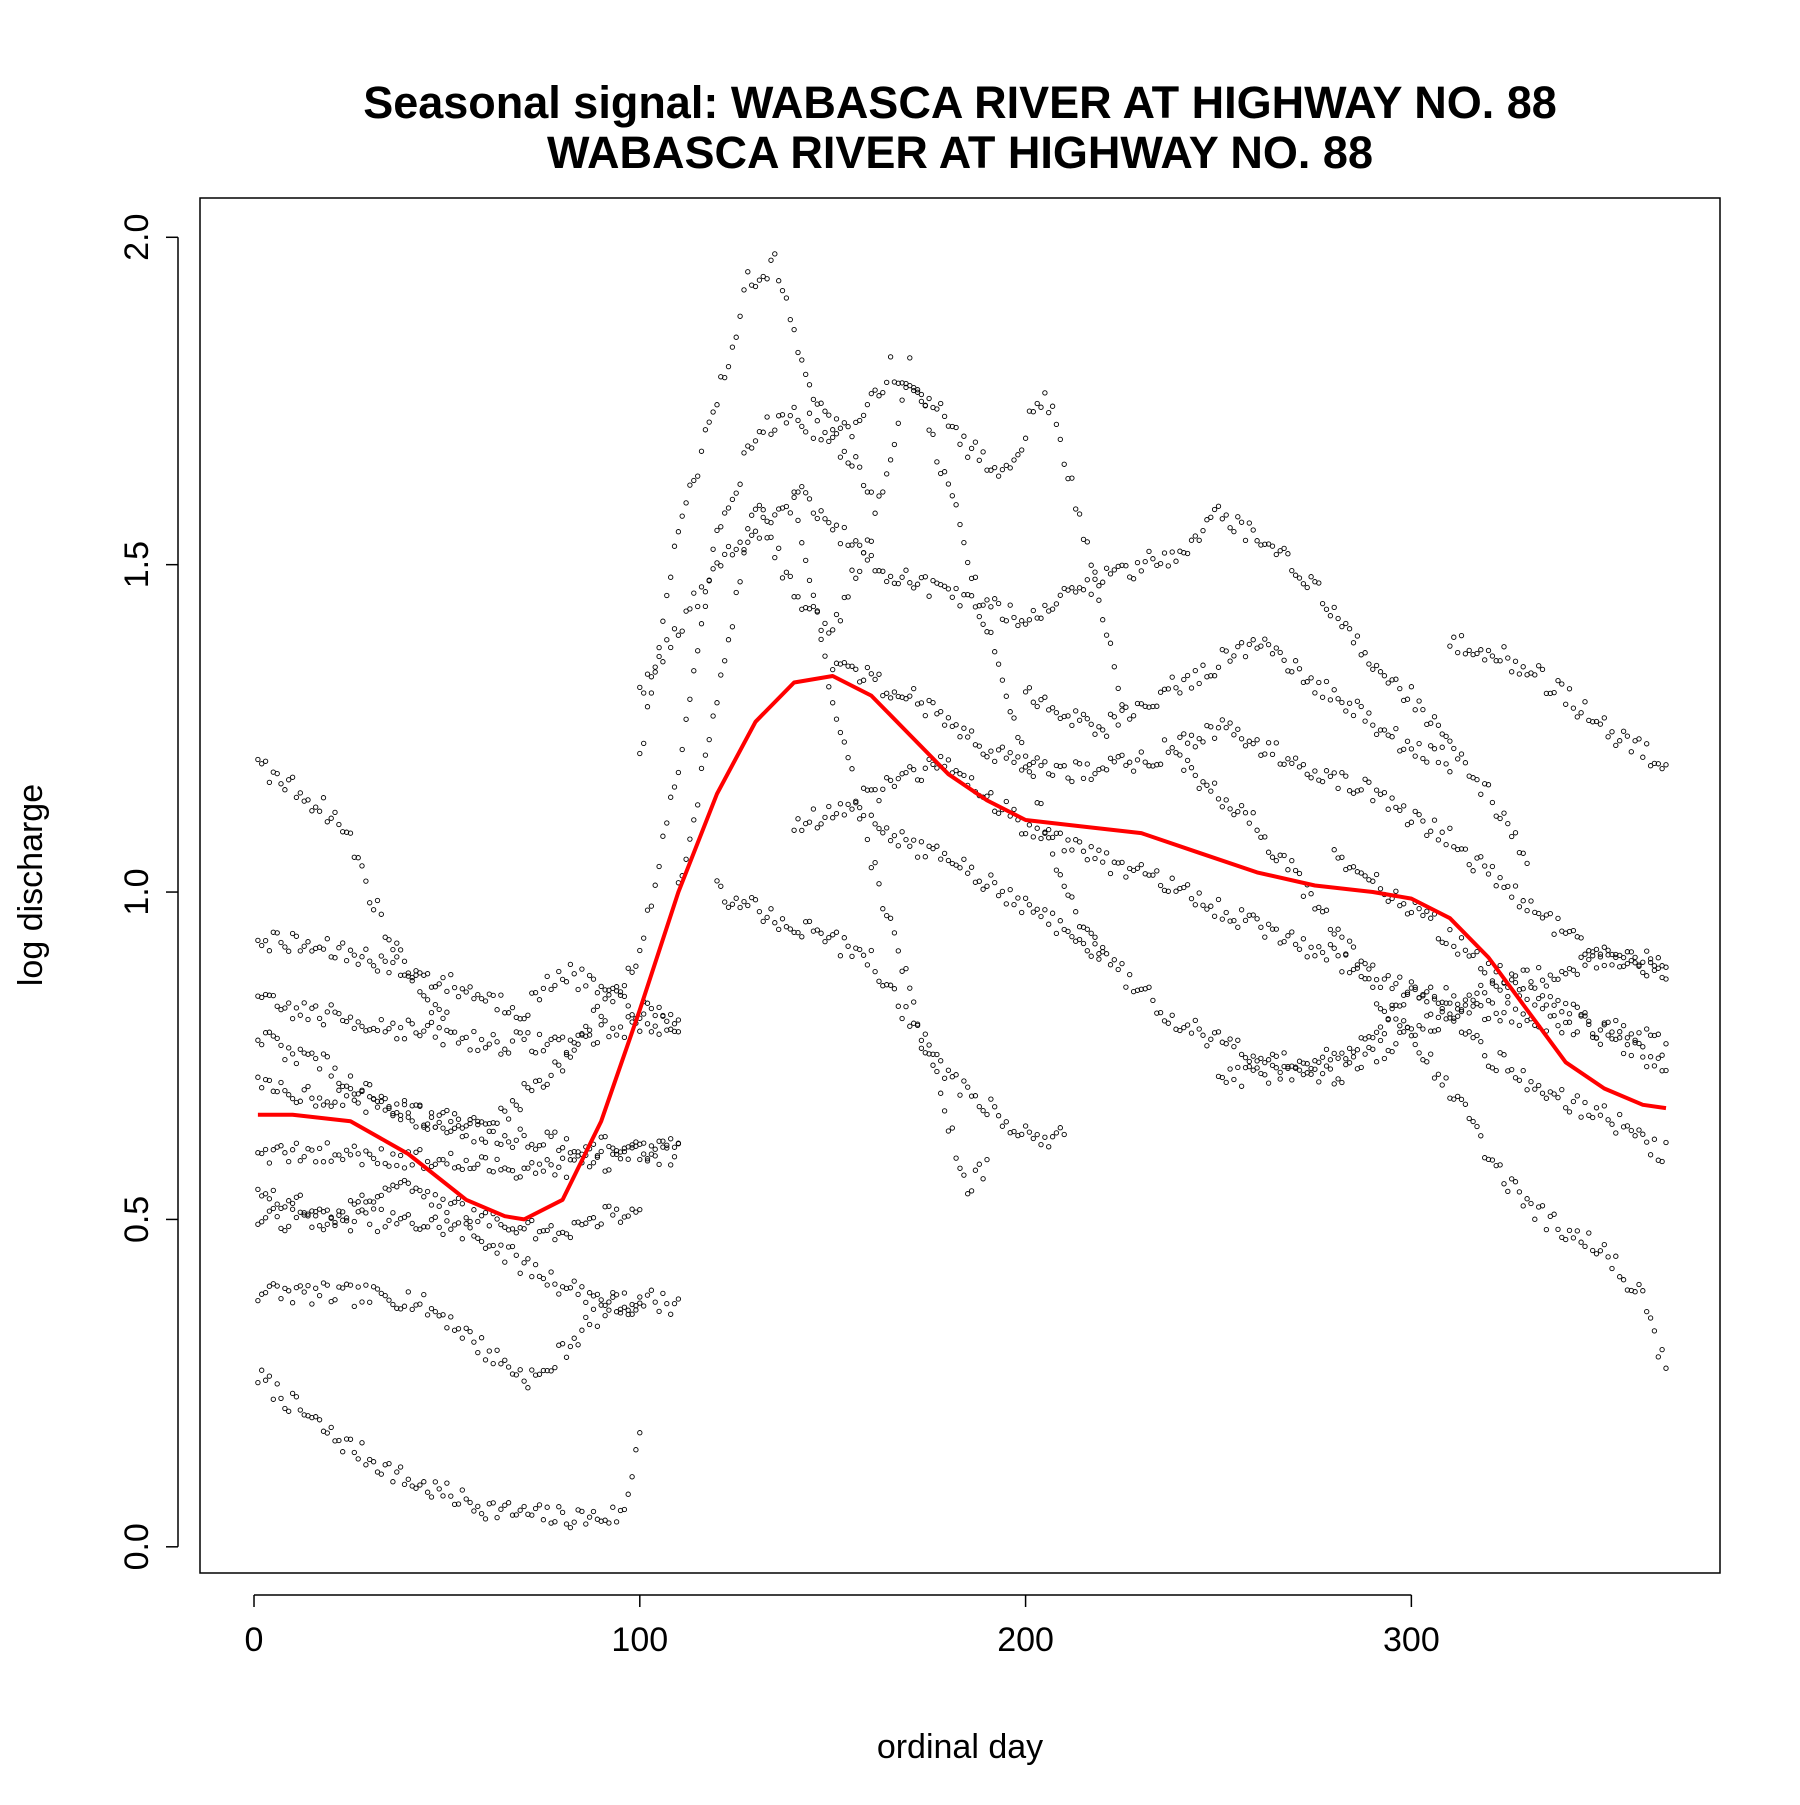 Image resolution: width=1800 pixels, height=1805 pixels. Describe the element at coordinates (842, 1626) in the screenshot. I see `x-axis: 0 100 200 300` at that location.